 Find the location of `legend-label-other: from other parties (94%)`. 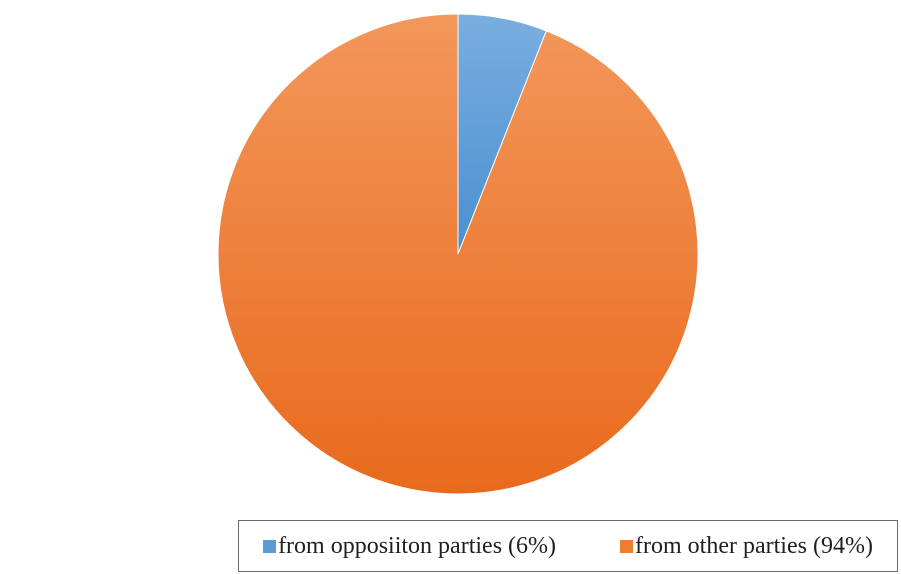

legend-label-other: from other parties (94%) is located at coordinates (754, 545).